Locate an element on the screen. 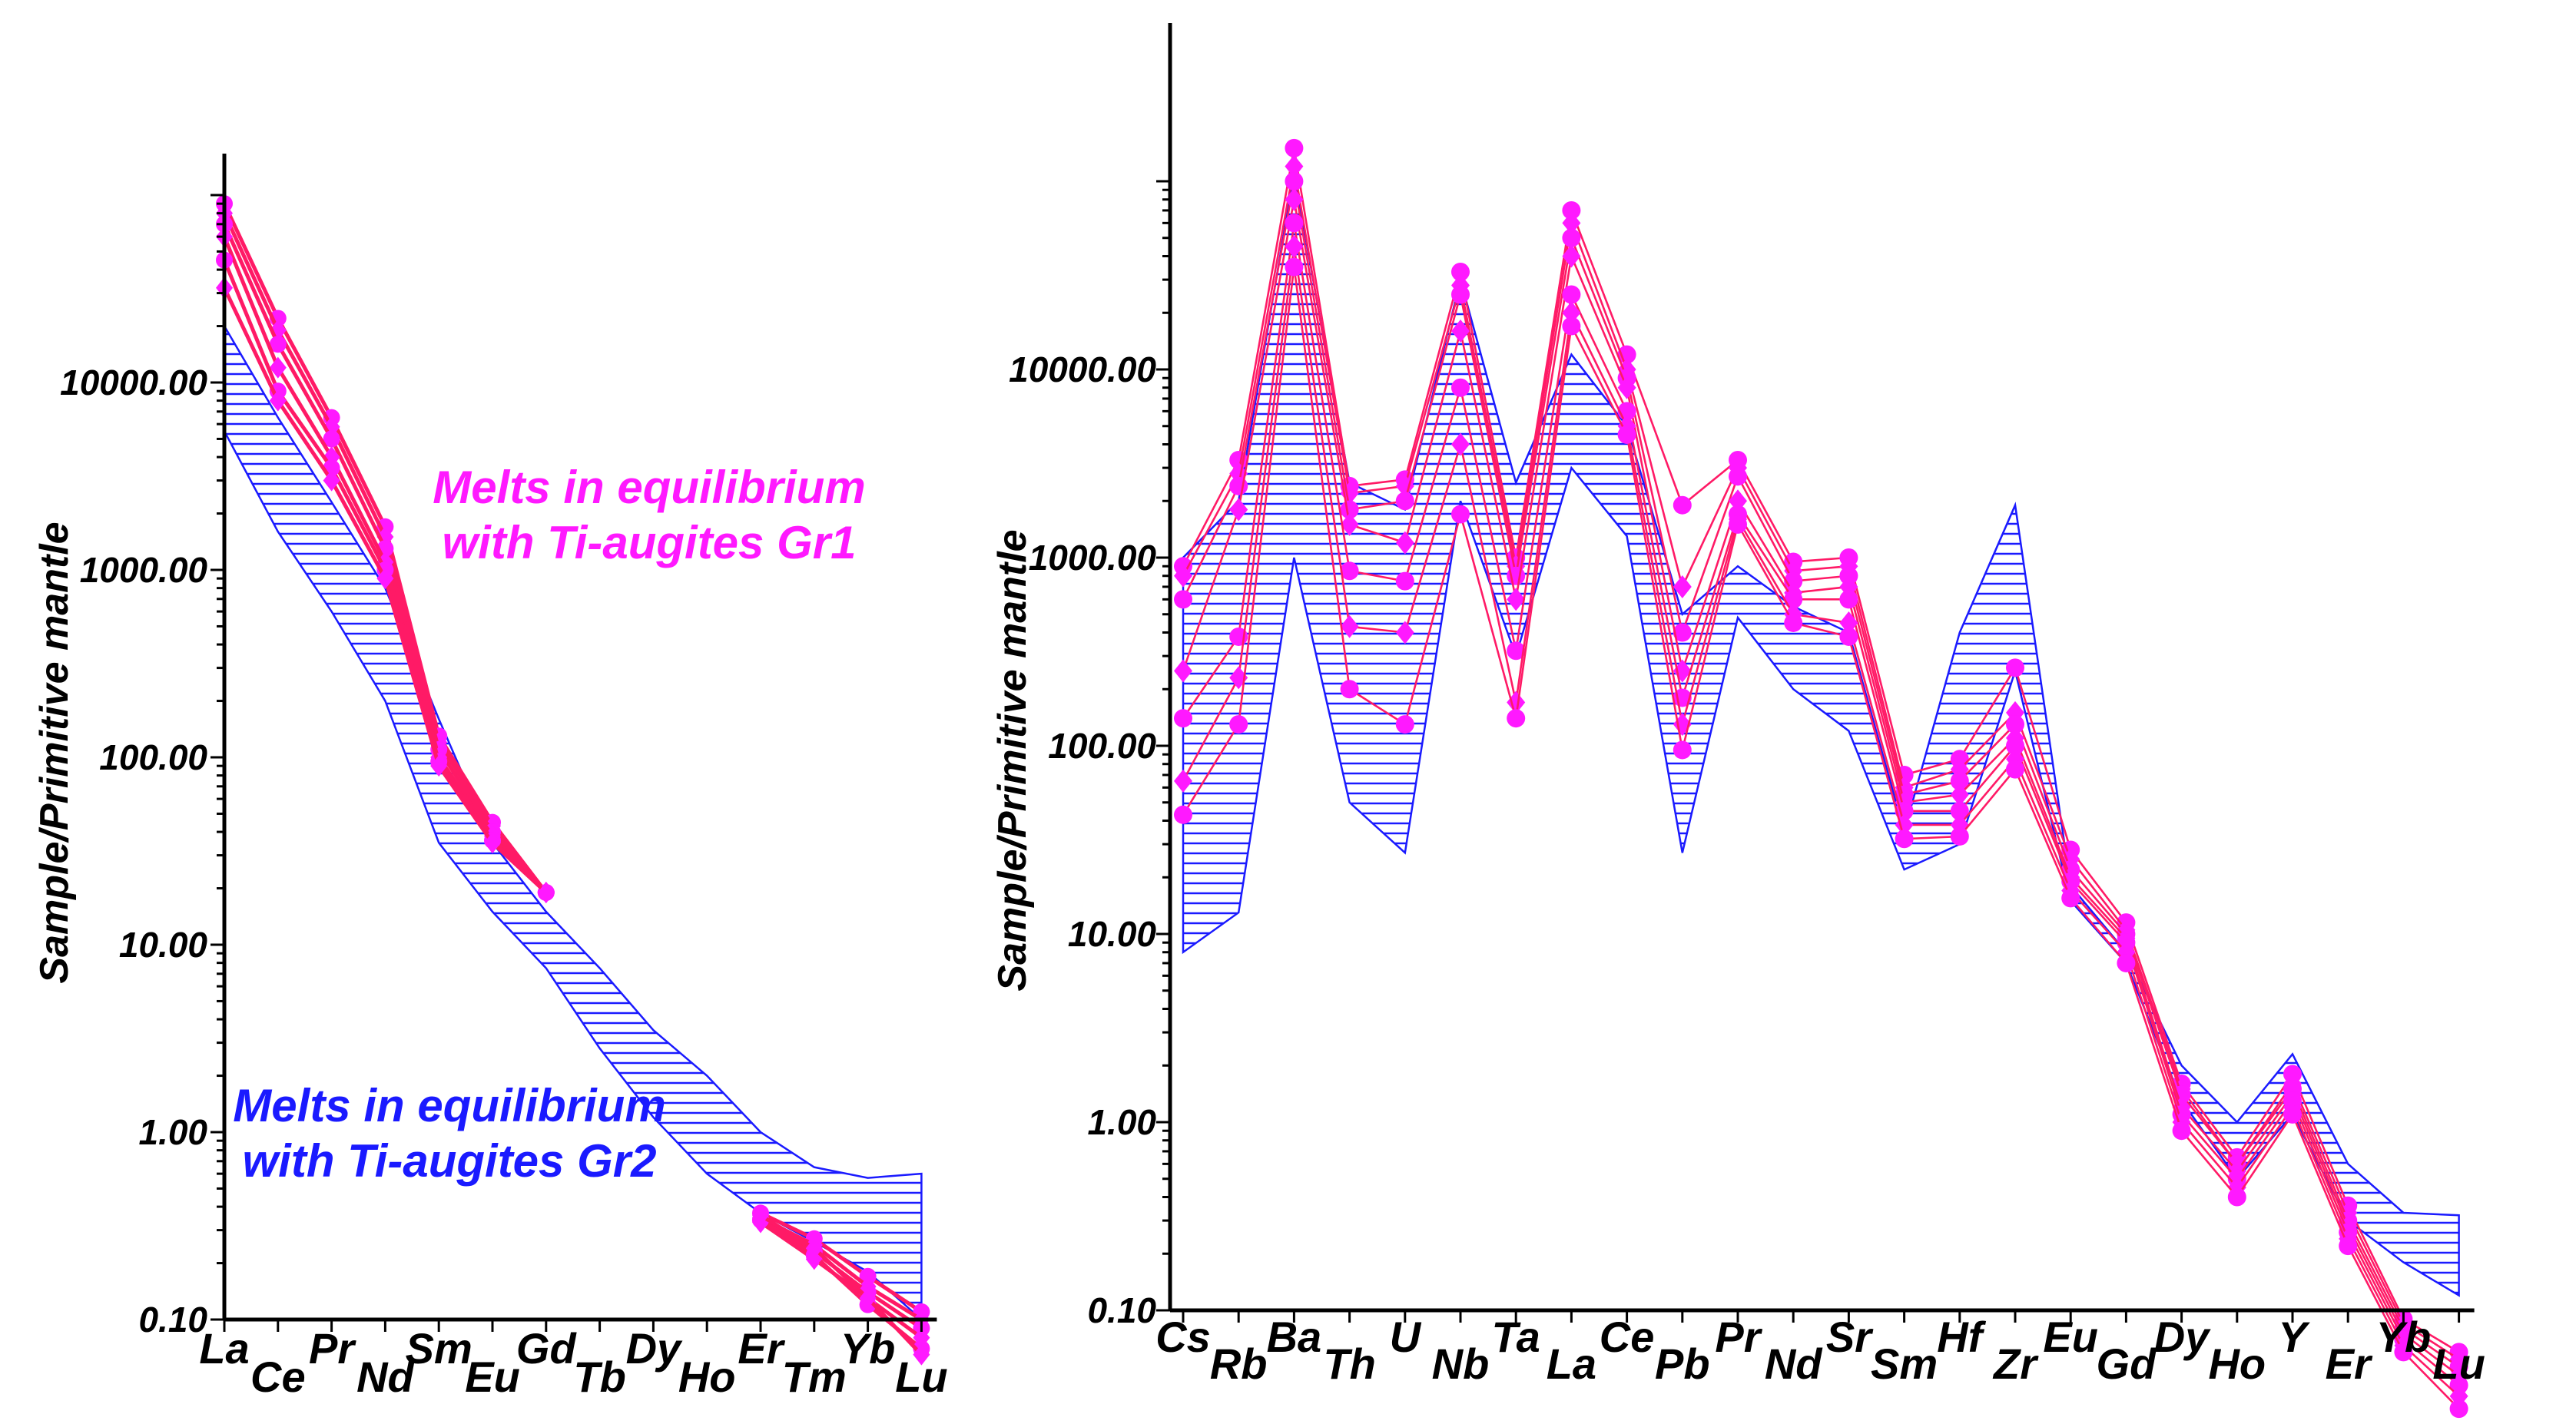 This screenshot has width=2576, height=1424. left-y-axis-label: Sample/Primitive mantle is located at coordinates (54, 752).